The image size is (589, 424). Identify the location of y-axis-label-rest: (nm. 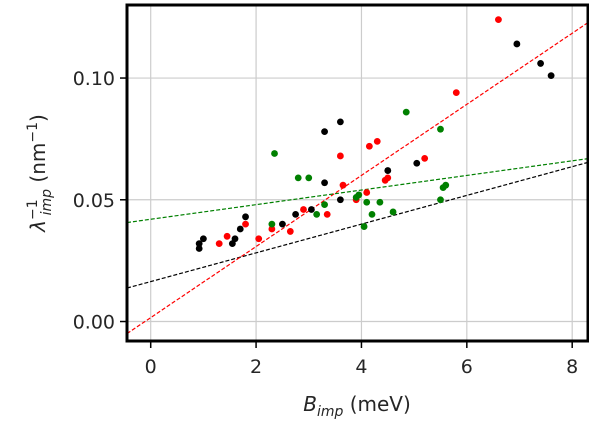
(38, 166).